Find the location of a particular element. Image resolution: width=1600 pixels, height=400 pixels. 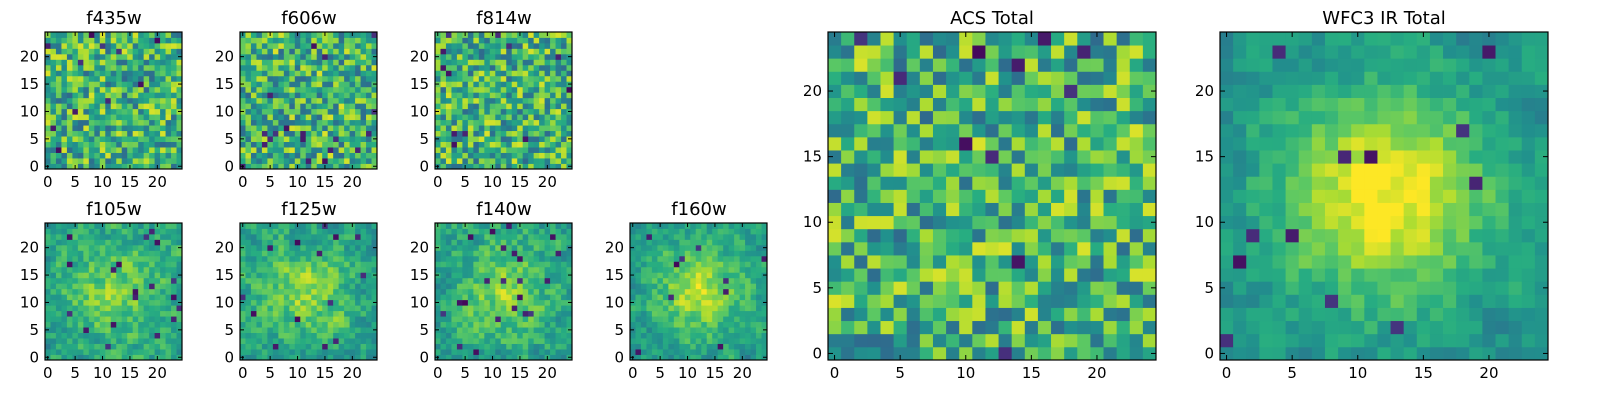

y-tick-label: 20 is located at coordinates (224, 57).